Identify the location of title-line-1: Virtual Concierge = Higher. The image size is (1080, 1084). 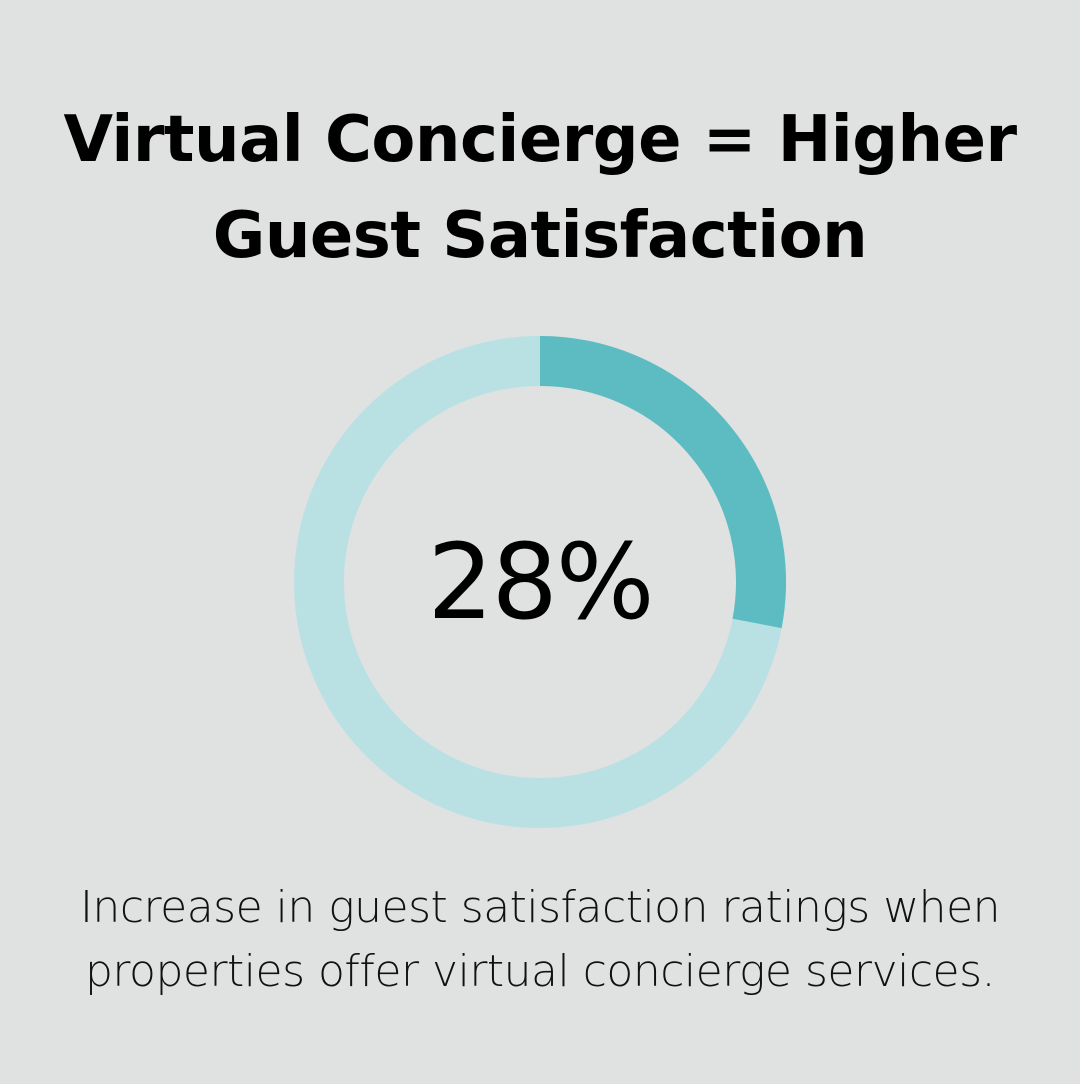
(540, 140).